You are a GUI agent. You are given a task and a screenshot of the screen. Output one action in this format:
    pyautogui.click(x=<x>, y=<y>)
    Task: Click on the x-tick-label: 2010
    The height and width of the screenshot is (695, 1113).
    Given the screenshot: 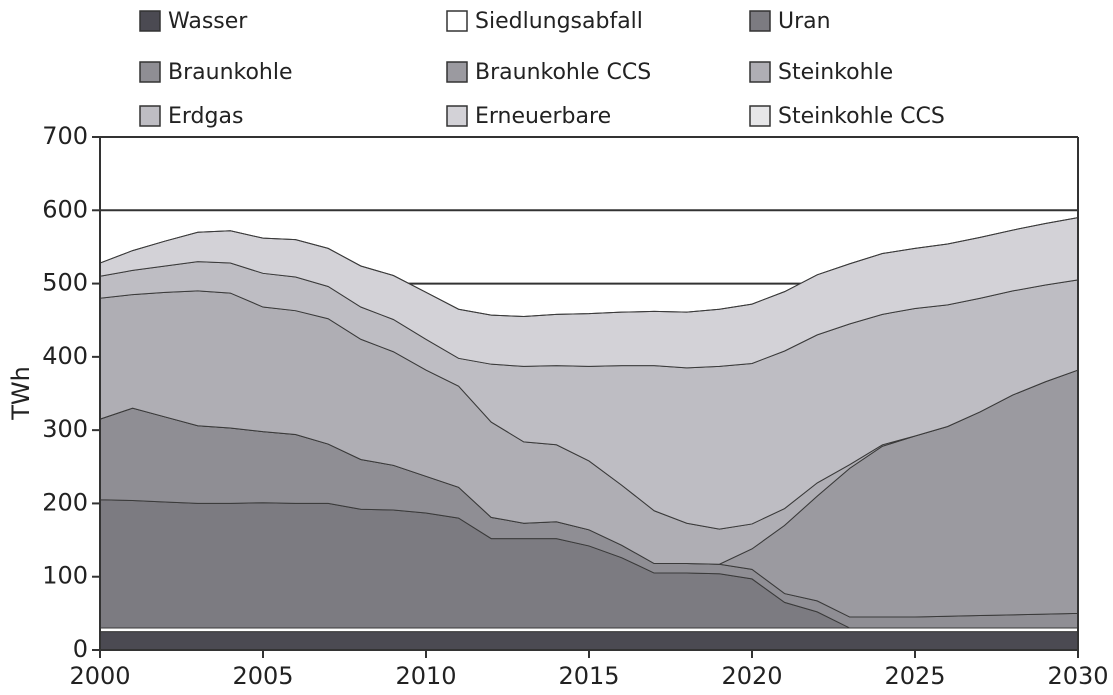 What is the action you would take?
    pyautogui.click(x=425, y=676)
    